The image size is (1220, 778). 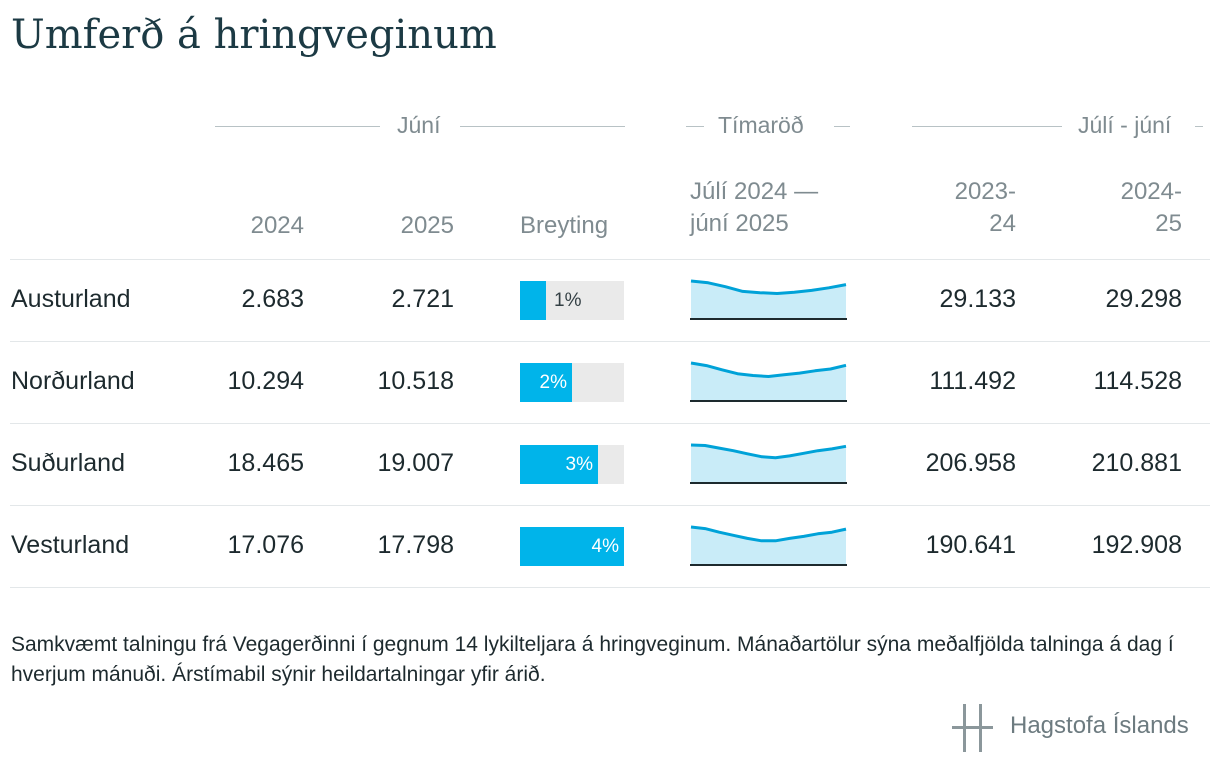 What do you see at coordinates (265, 381) in the screenshot?
I see `june-2024-value: 10.294` at bounding box center [265, 381].